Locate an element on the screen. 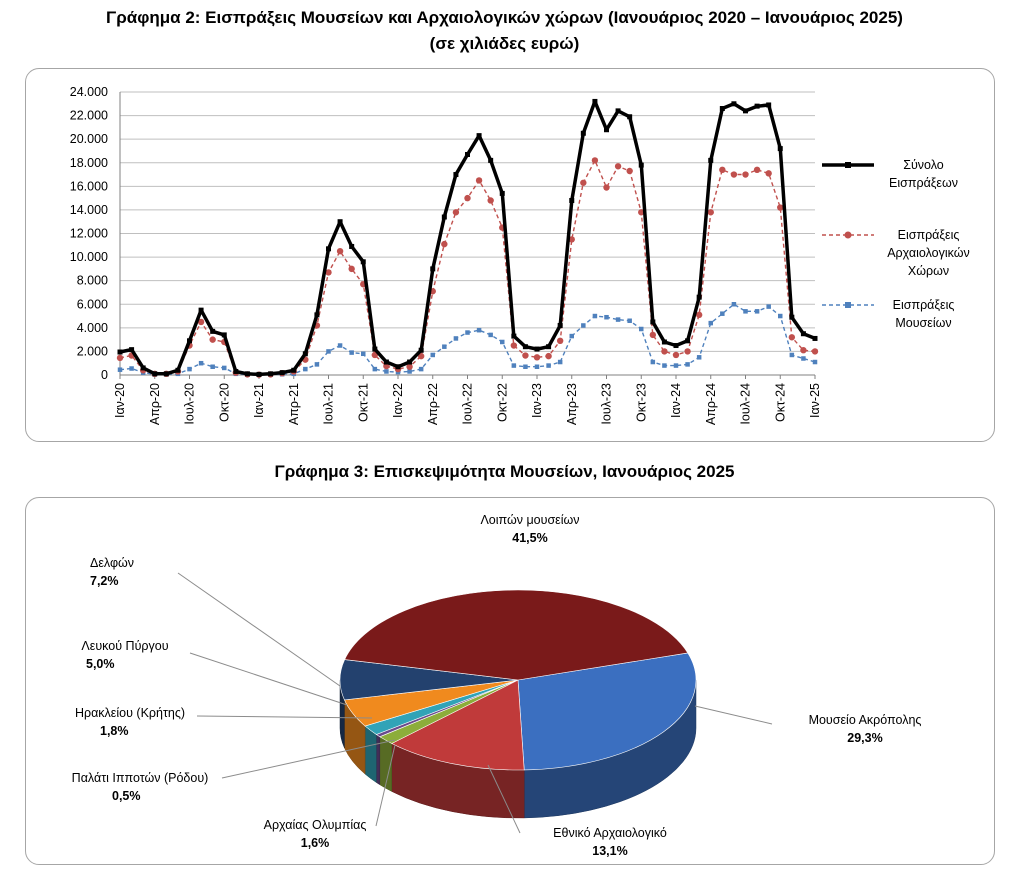 This screenshot has height=871, width=1009. x-tick-label: Απρ-24 is located at coordinates (711, 404).